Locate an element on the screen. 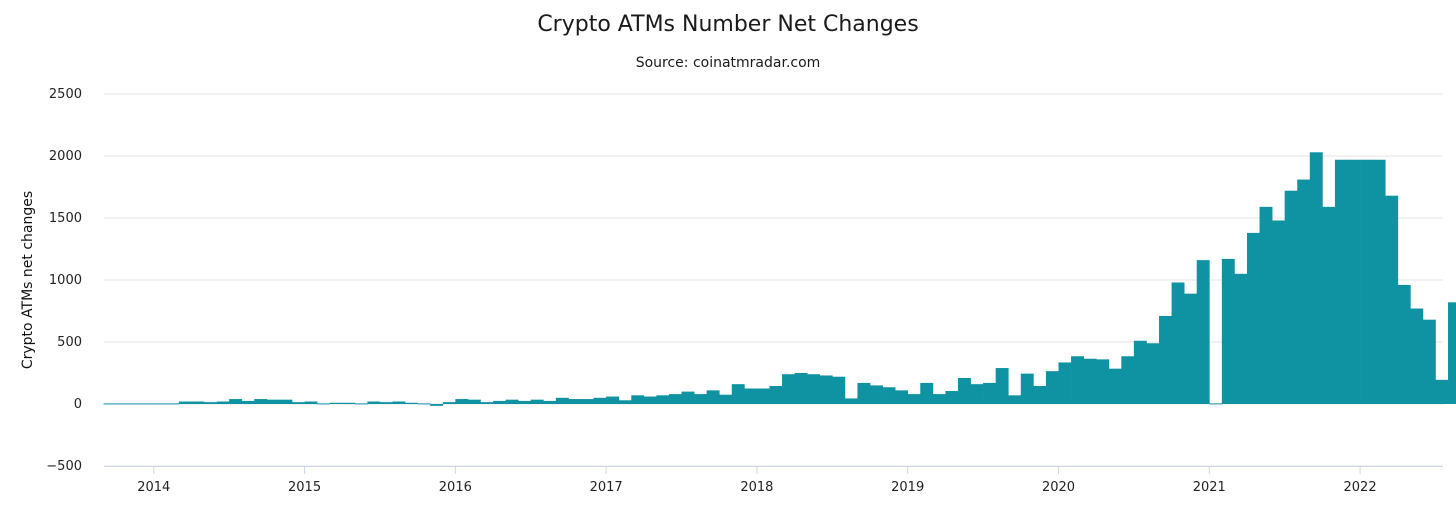 Image resolution: width=1456 pixels, height=508 pixels. y-axis-ticks: 2500 2000 1500 1000 500 0 −500 is located at coordinates (64, 280).